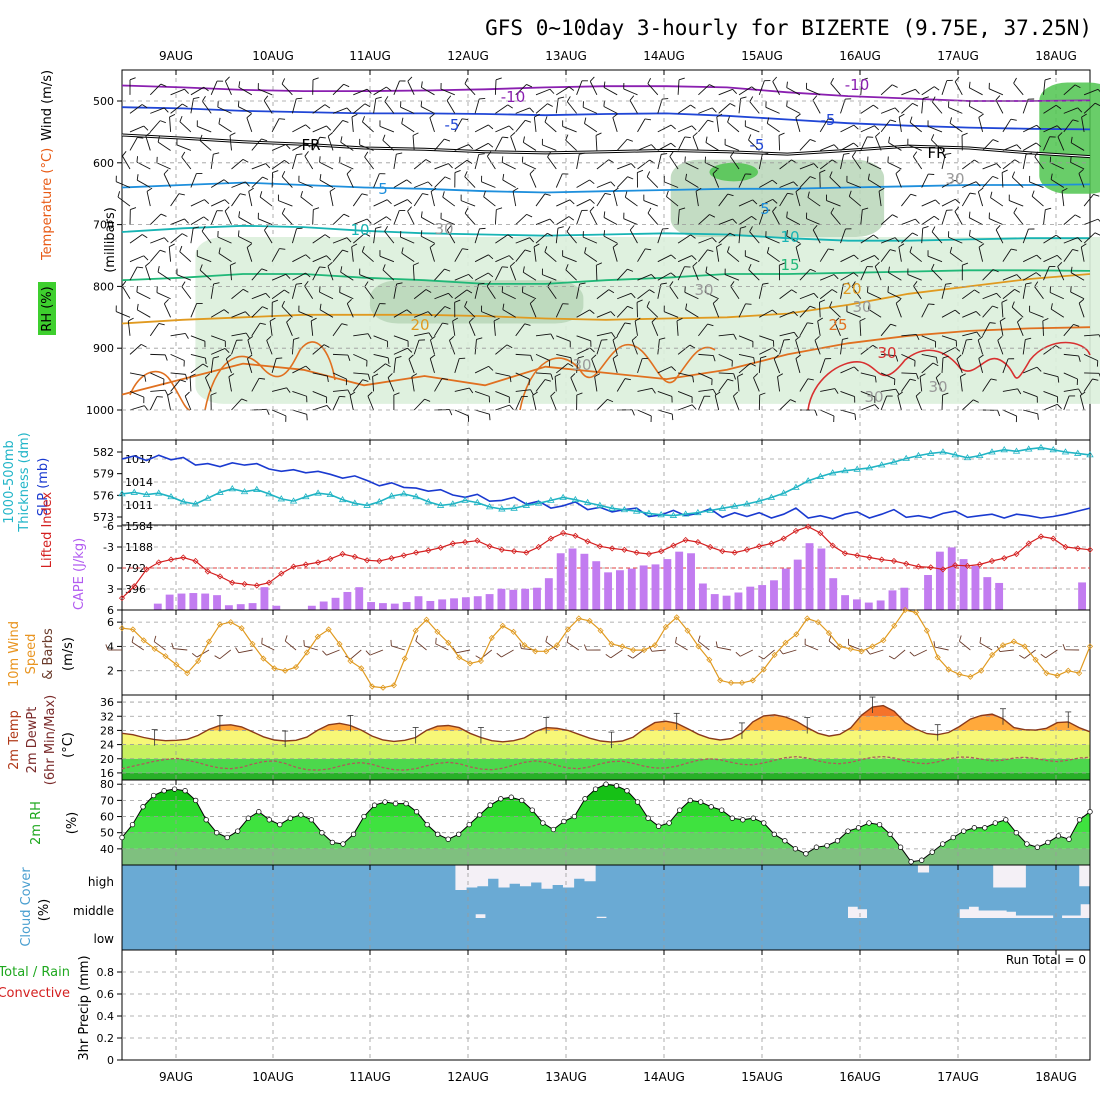 The height and width of the screenshot is (1100, 1100). I want to click on lifted-index-label: Lifted Index, so click(47, 529).